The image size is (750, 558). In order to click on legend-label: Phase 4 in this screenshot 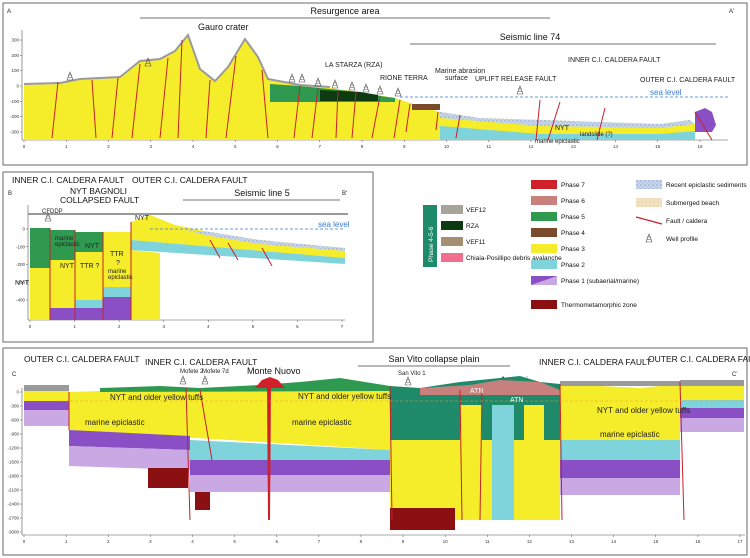, I will do `click(573, 233)`.